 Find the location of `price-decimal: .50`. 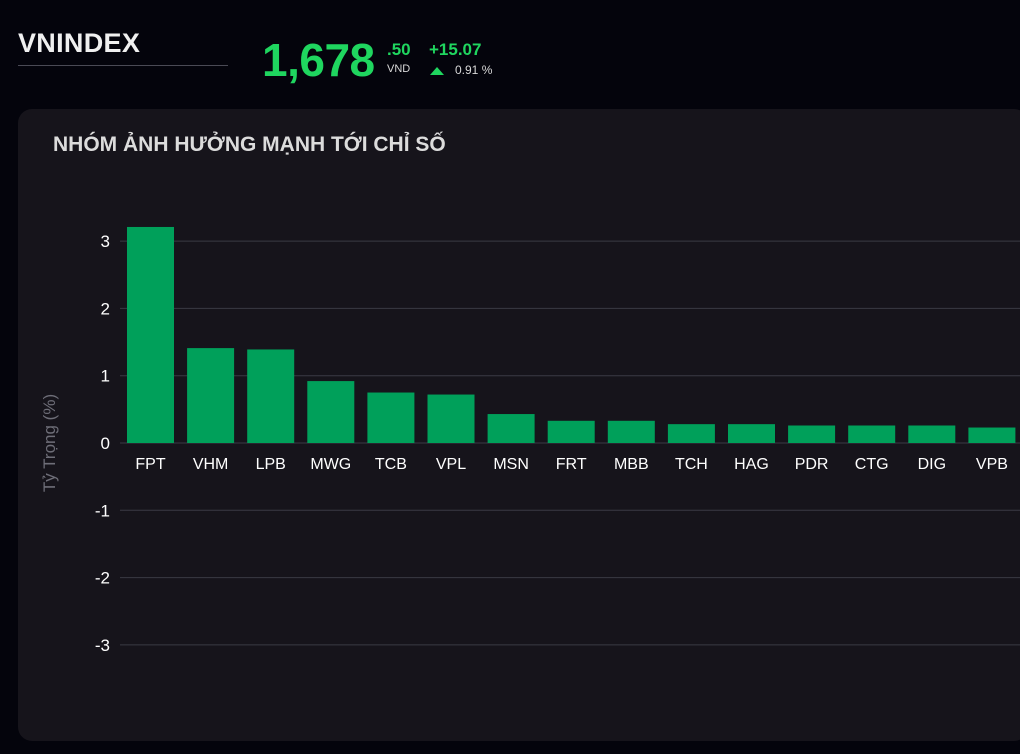

price-decimal: .50 is located at coordinates (399, 49).